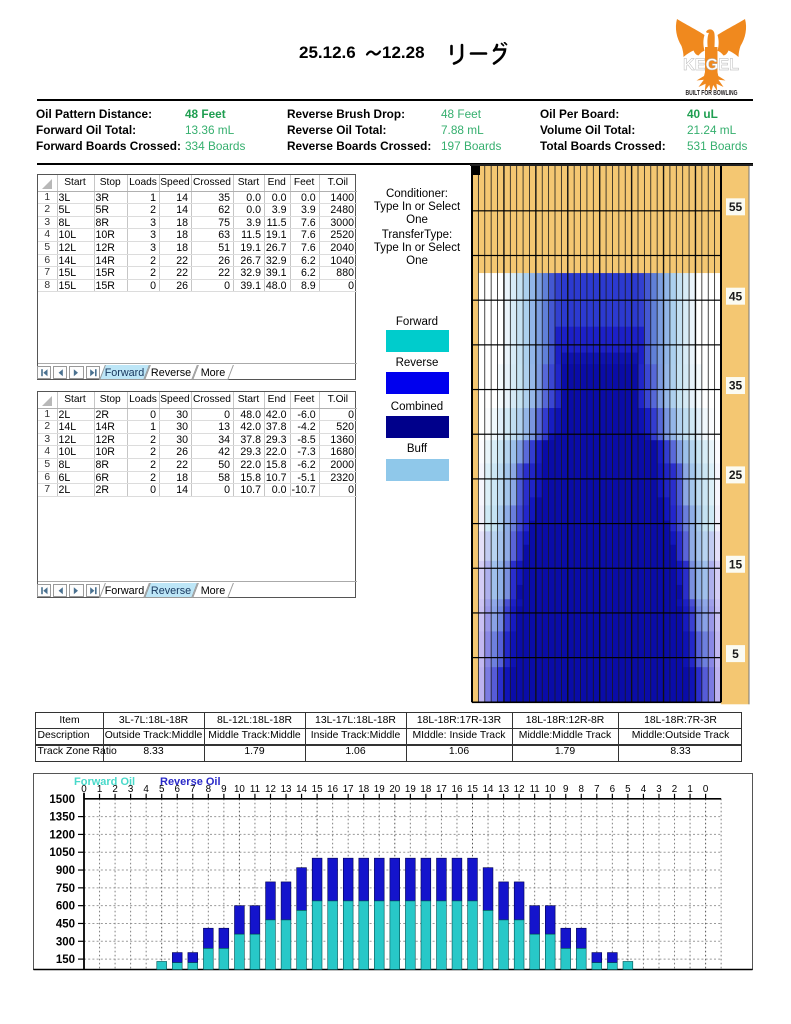 The height and width of the screenshot is (1024, 791). Describe the element at coordinates (62, 835) in the screenshot. I see `svg-text: 1200` at that location.